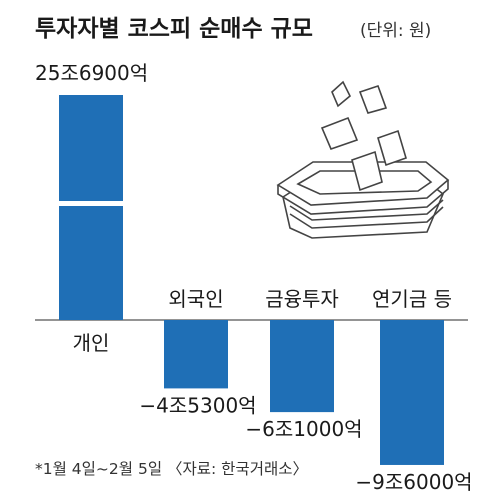 The height and width of the screenshot is (491, 500). What do you see at coordinates (91, 203) in the screenshot?
I see `axis-break-gap` at bounding box center [91, 203].